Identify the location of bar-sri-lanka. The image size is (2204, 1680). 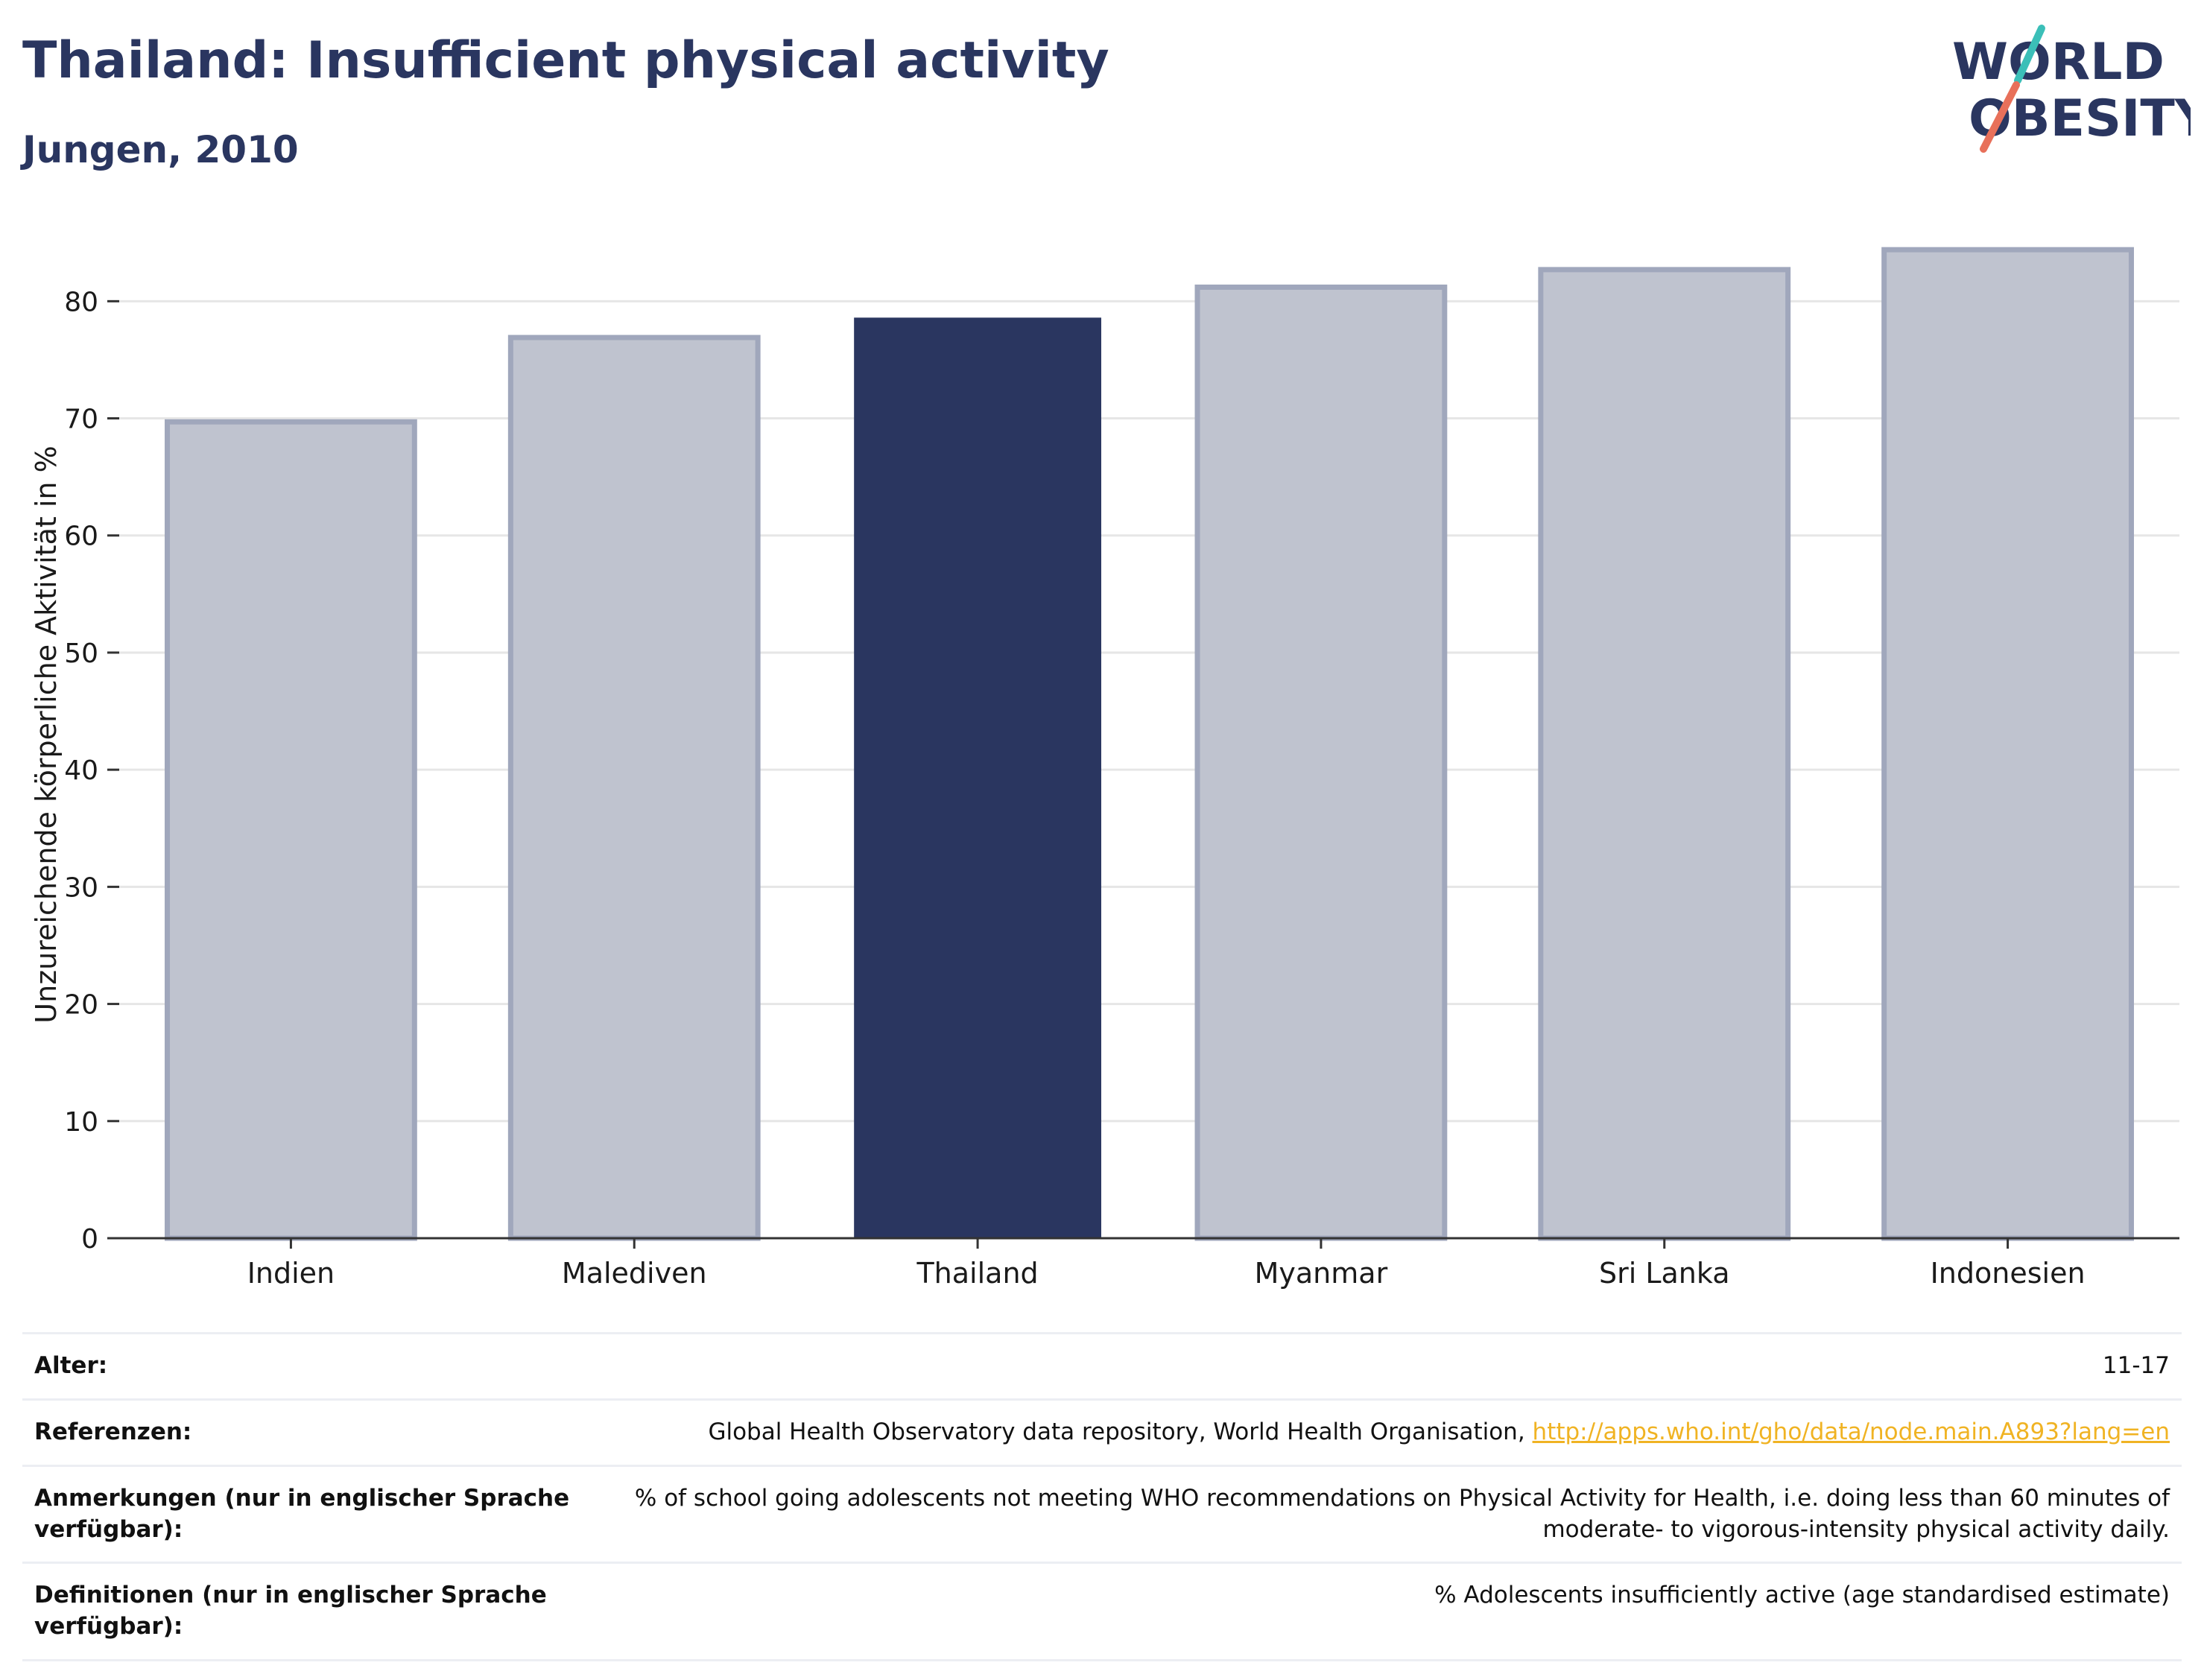
(1664, 754).